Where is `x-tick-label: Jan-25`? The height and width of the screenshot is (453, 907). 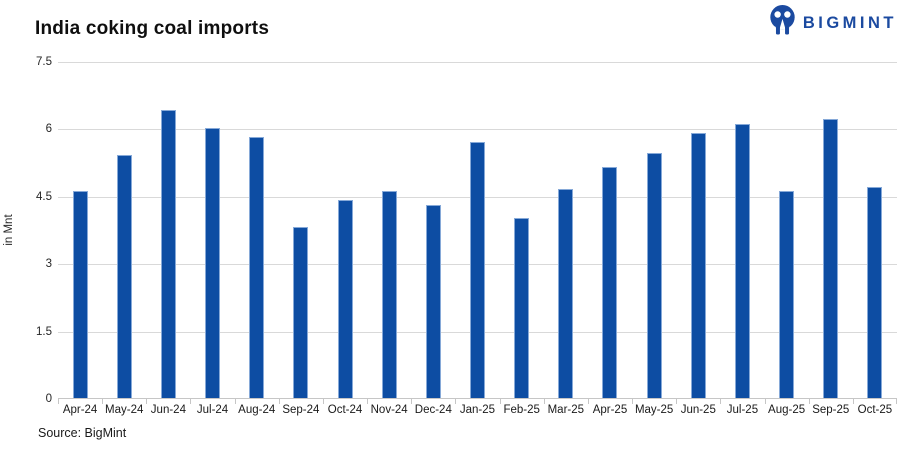 x-tick-label: Jan-25 is located at coordinates (477, 410).